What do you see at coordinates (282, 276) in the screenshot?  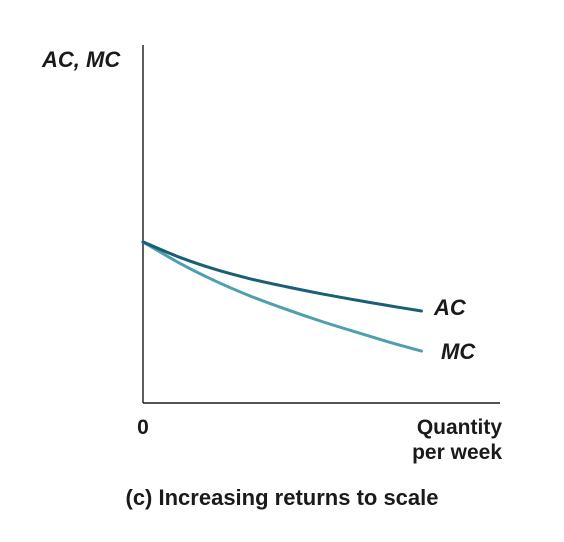 I see `ac-curve` at bounding box center [282, 276].